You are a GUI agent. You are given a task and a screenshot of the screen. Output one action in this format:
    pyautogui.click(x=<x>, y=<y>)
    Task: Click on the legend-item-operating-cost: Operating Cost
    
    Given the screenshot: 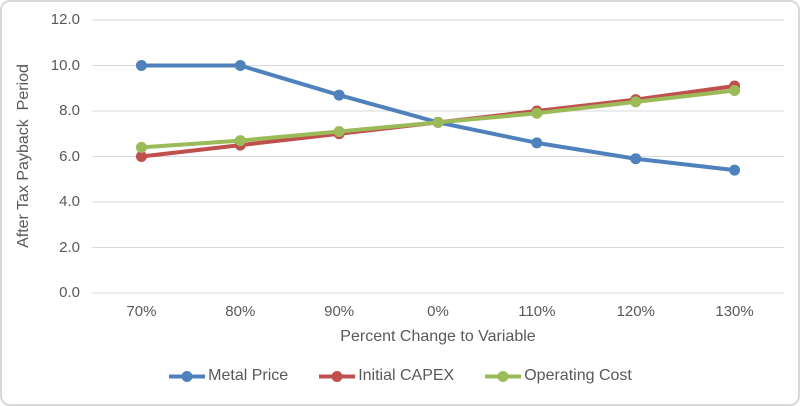 What is the action you would take?
    pyautogui.click(x=558, y=376)
    